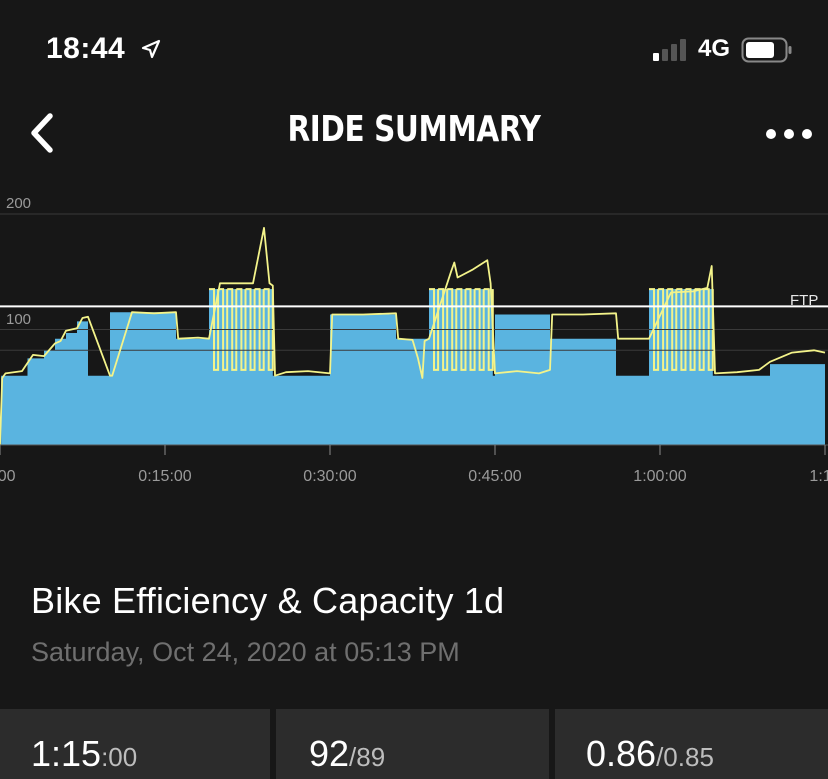 Image resolution: width=828 pixels, height=779 pixels. I want to click on workout-date: Saturday, Oct 24, 2020 at 05:13 PM, so click(245, 652).